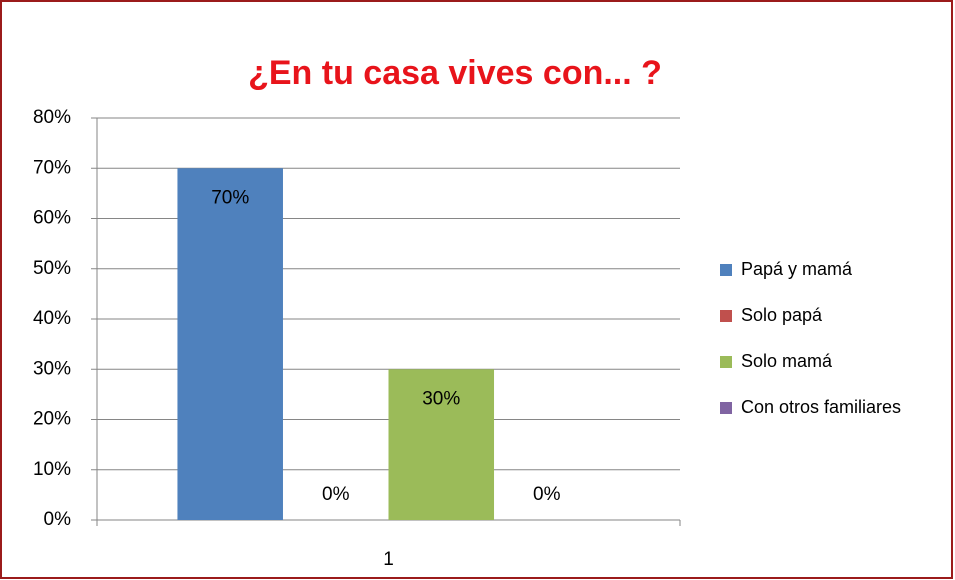 The height and width of the screenshot is (580, 955). What do you see at coordinates (441, 398) in the screenshot?
I see `data-label: 30%` at bounding box center [441, 398].